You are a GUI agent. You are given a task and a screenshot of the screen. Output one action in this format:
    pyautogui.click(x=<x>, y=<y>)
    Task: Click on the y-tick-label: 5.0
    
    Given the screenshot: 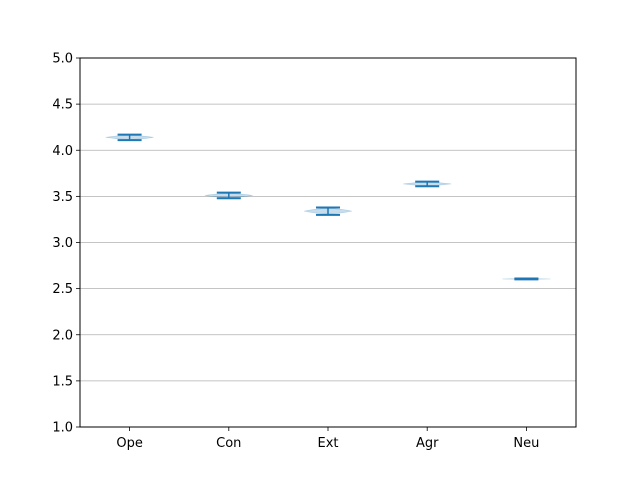 What is the action you would take?
    pyautogui.click(x=62, y=59)
    